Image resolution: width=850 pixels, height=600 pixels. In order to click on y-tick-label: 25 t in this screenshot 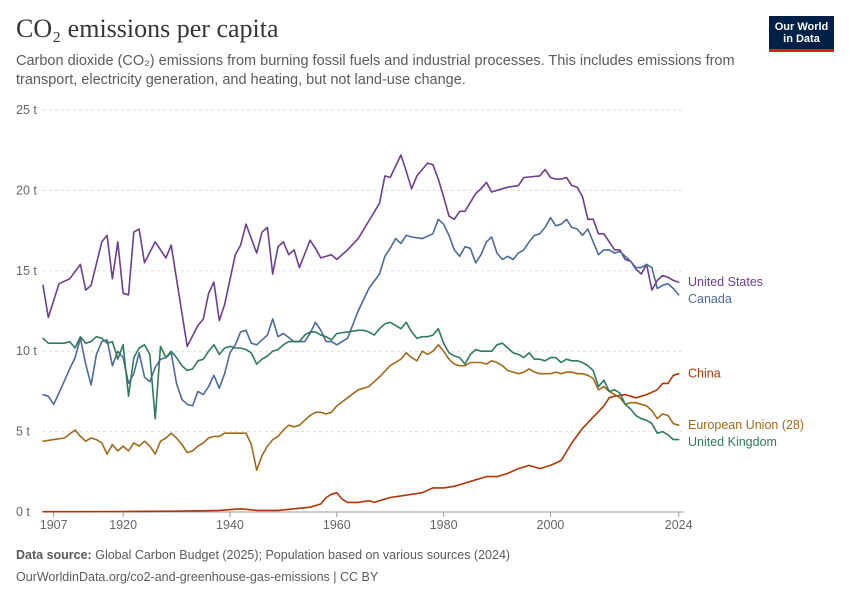, I will do `click(26, 110)`.